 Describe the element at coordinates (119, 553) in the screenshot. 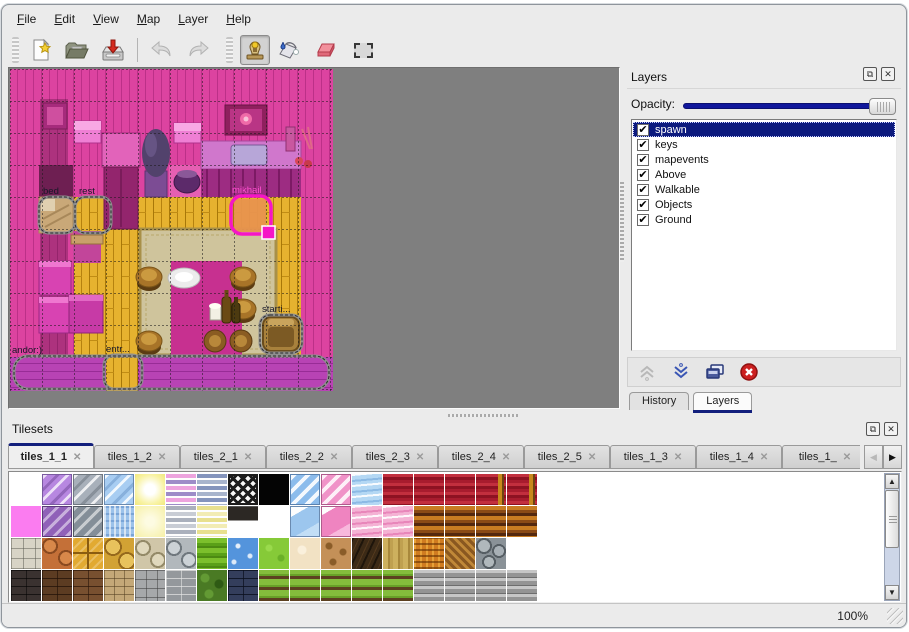

I see `tileset-tile-stone-gold` at that location.